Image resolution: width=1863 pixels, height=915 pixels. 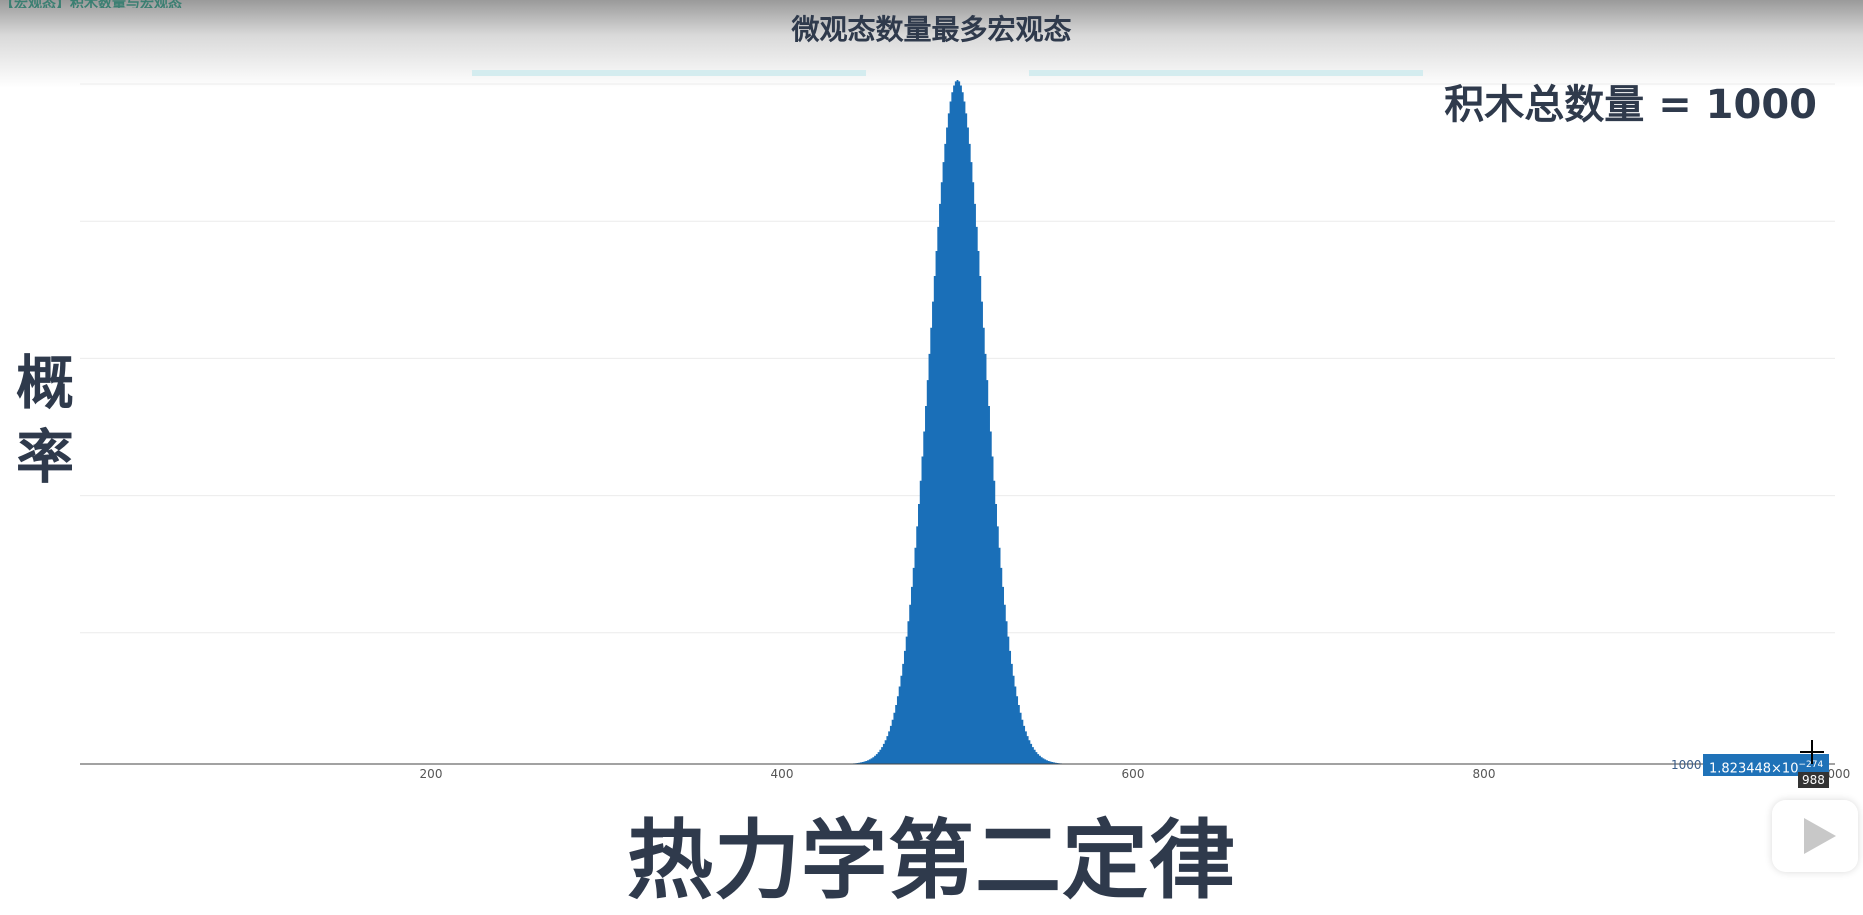 I want to click on top-gradient, so click(x=931, y=44).